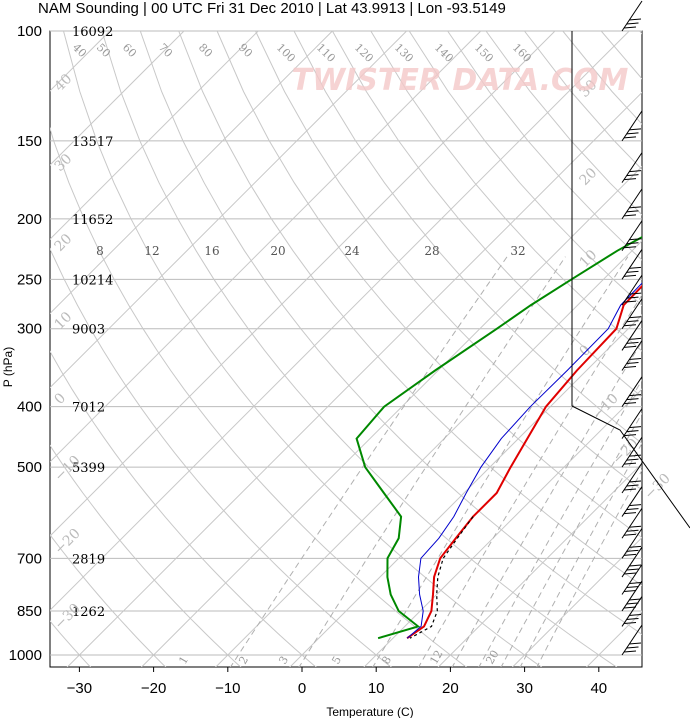  What do you see at coordinates (460, 80) in the screenshot?
I see `watermark-logo: TWISTER DATA.COM` at bounding box center [460, 80].